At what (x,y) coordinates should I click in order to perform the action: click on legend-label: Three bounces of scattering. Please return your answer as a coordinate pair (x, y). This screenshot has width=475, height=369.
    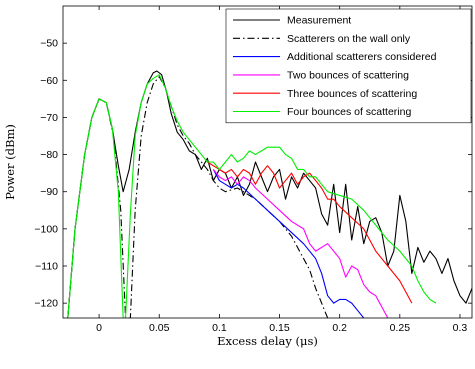
    Looking at the image, I should click on (352, 94).